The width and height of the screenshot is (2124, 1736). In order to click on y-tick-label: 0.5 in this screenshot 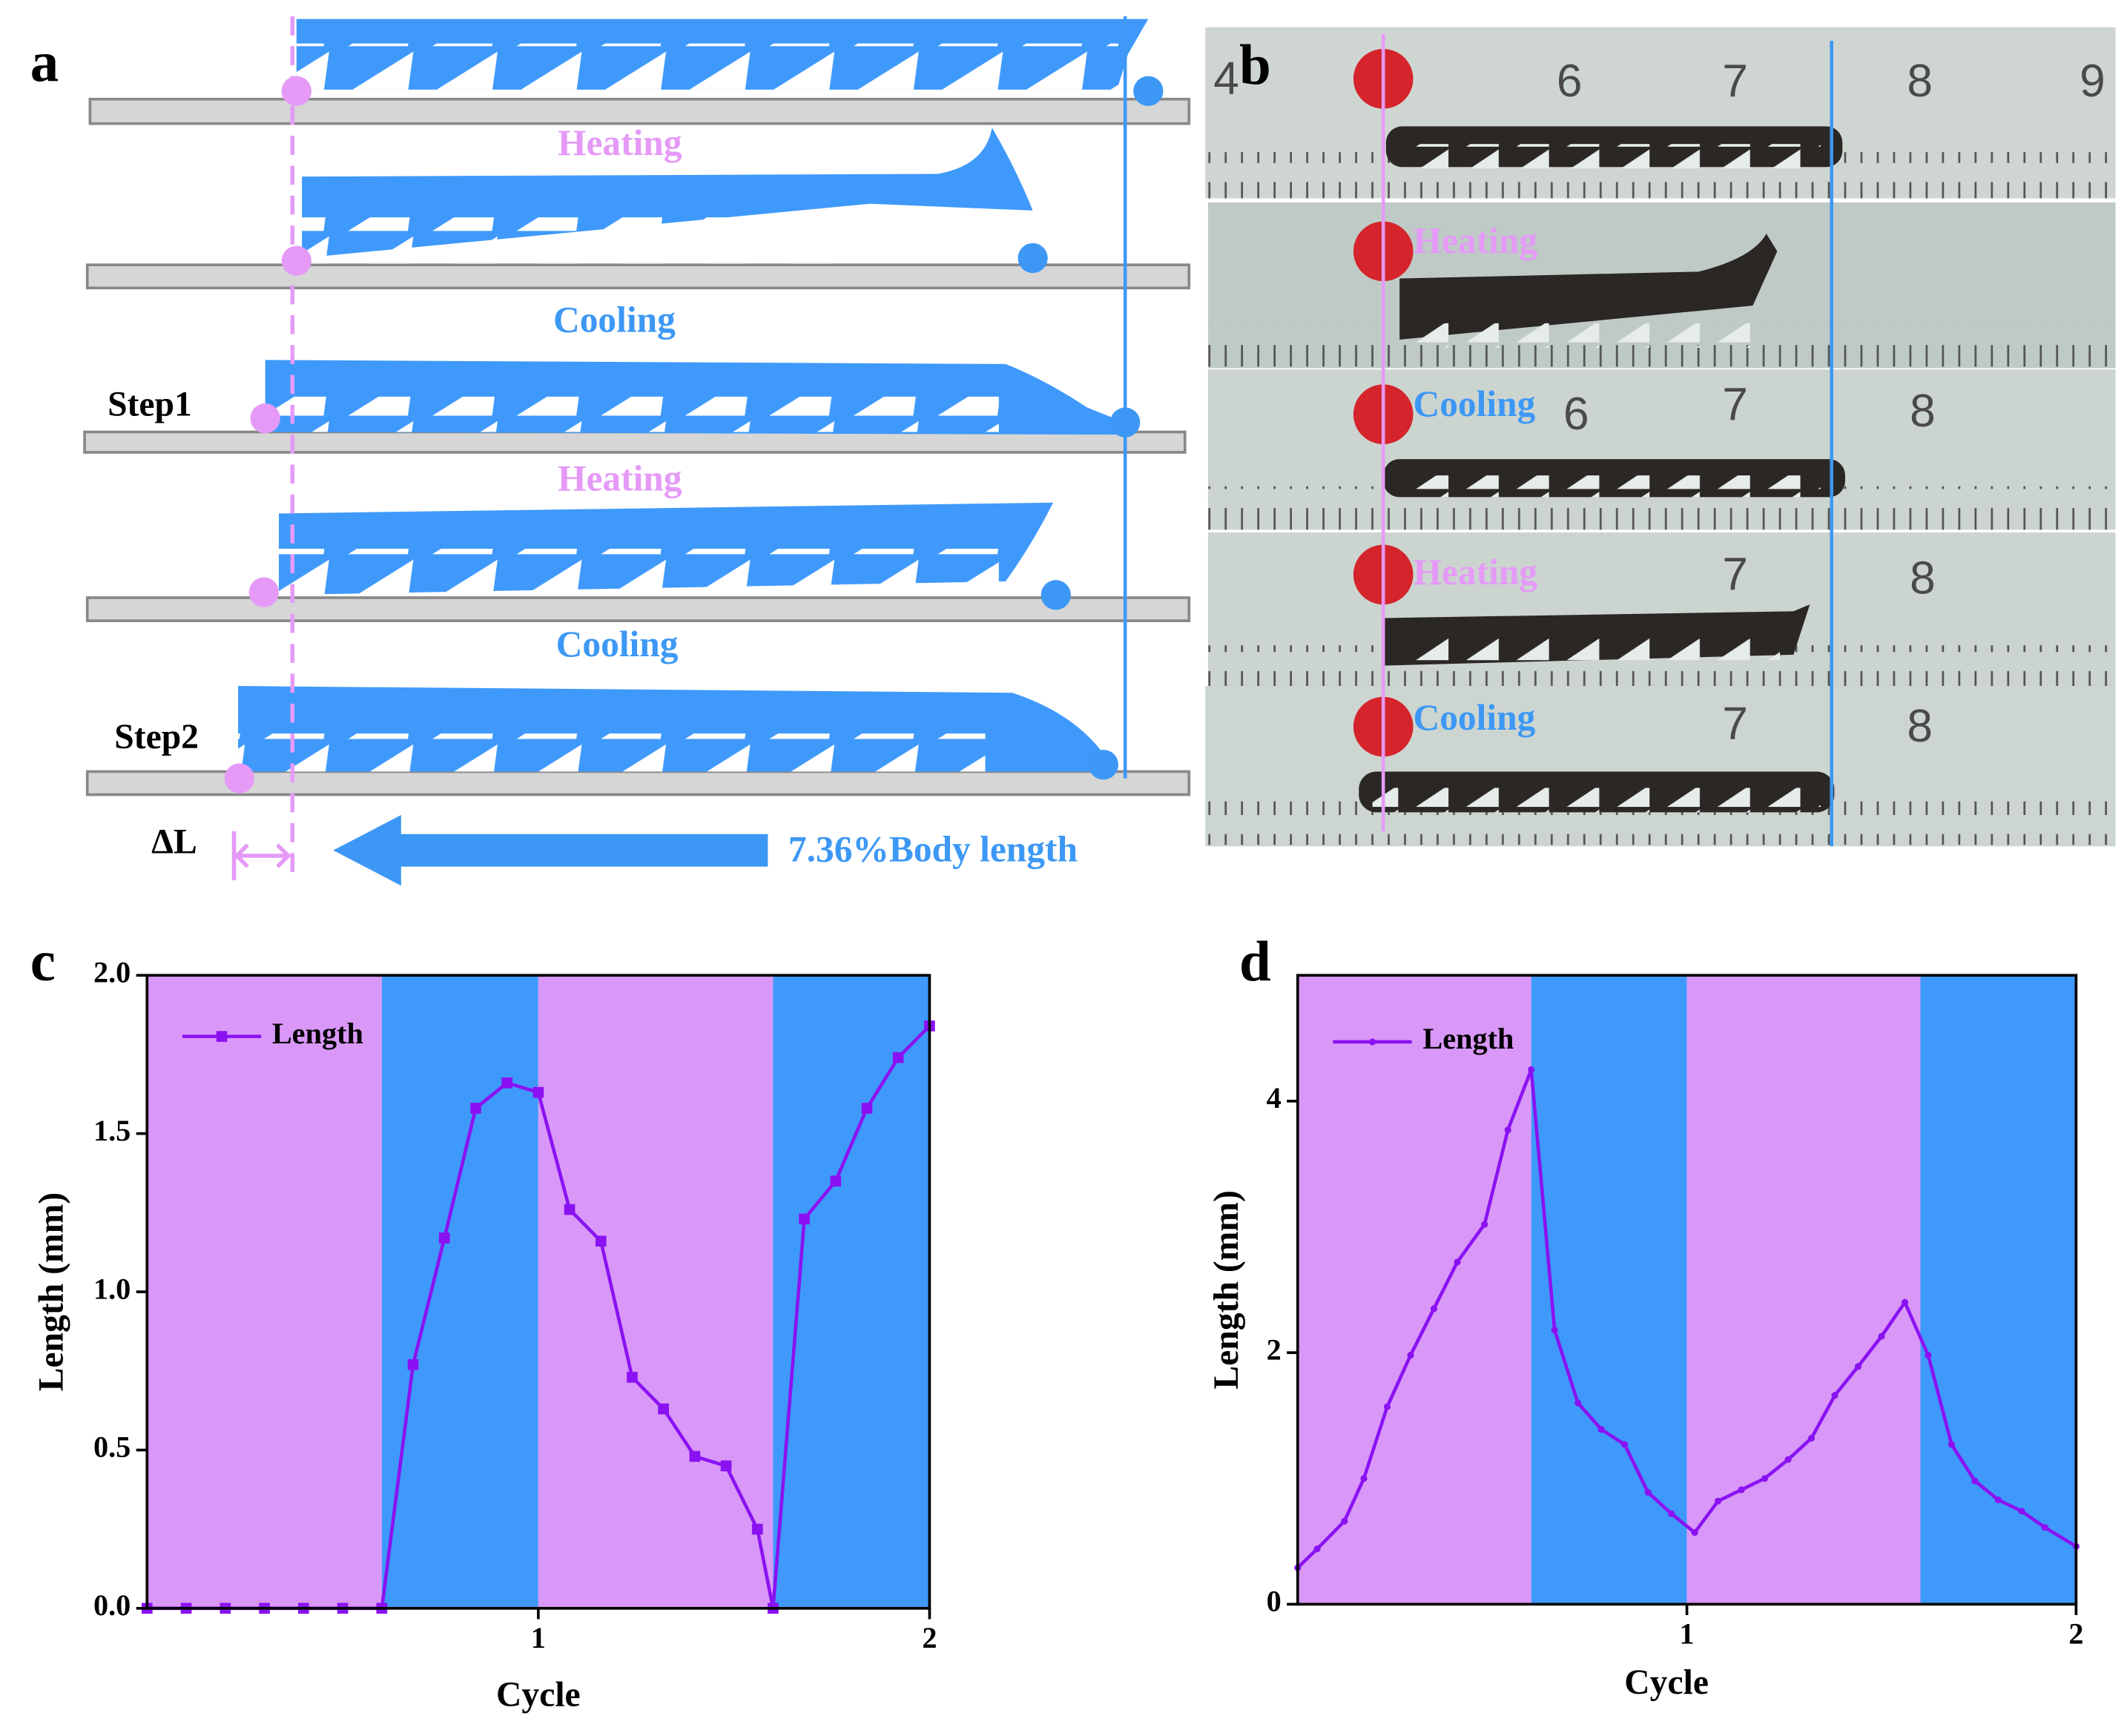, I will do `click(112, 1447)`.